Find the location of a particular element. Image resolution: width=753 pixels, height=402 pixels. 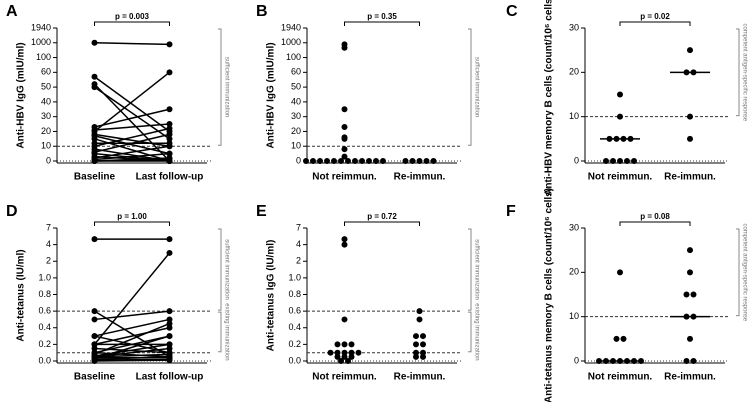

y-tick-label: 0.6 is located at coordinates (294, 311).